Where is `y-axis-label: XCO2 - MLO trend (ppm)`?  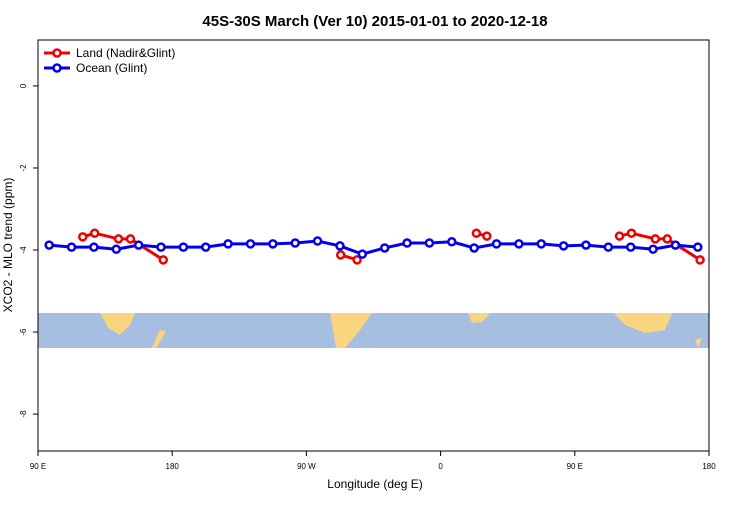
y-axis-label: XCO2 - MLO trend (ppm) is located at coordinates (8, 245).